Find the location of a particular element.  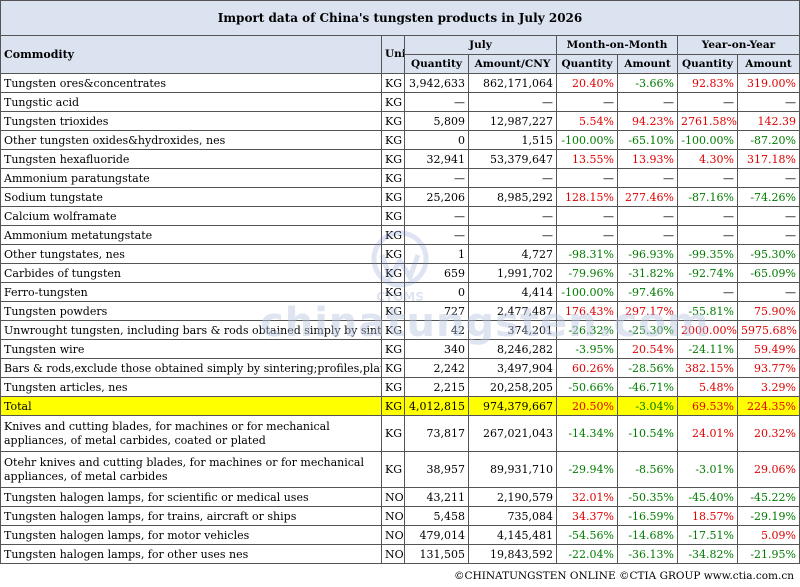

cell-mom-amount: -25.30% is located at coordinates (647, 330).